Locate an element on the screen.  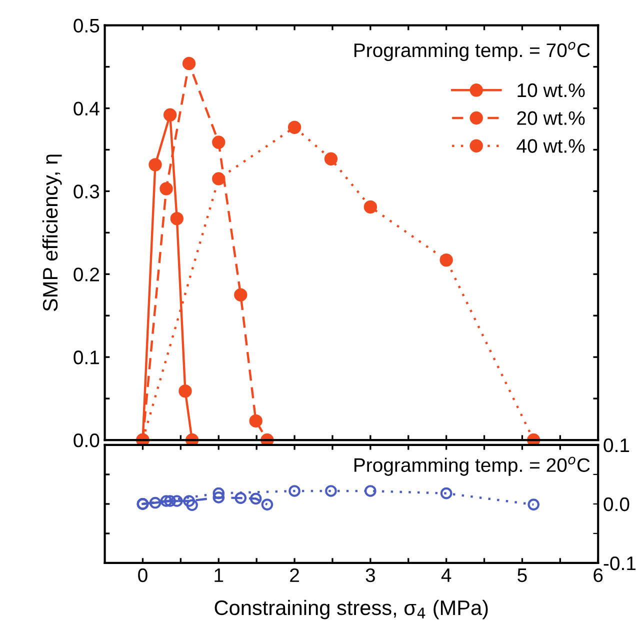
y-tick-label: 0.1 is located at coordinates (86, 357).